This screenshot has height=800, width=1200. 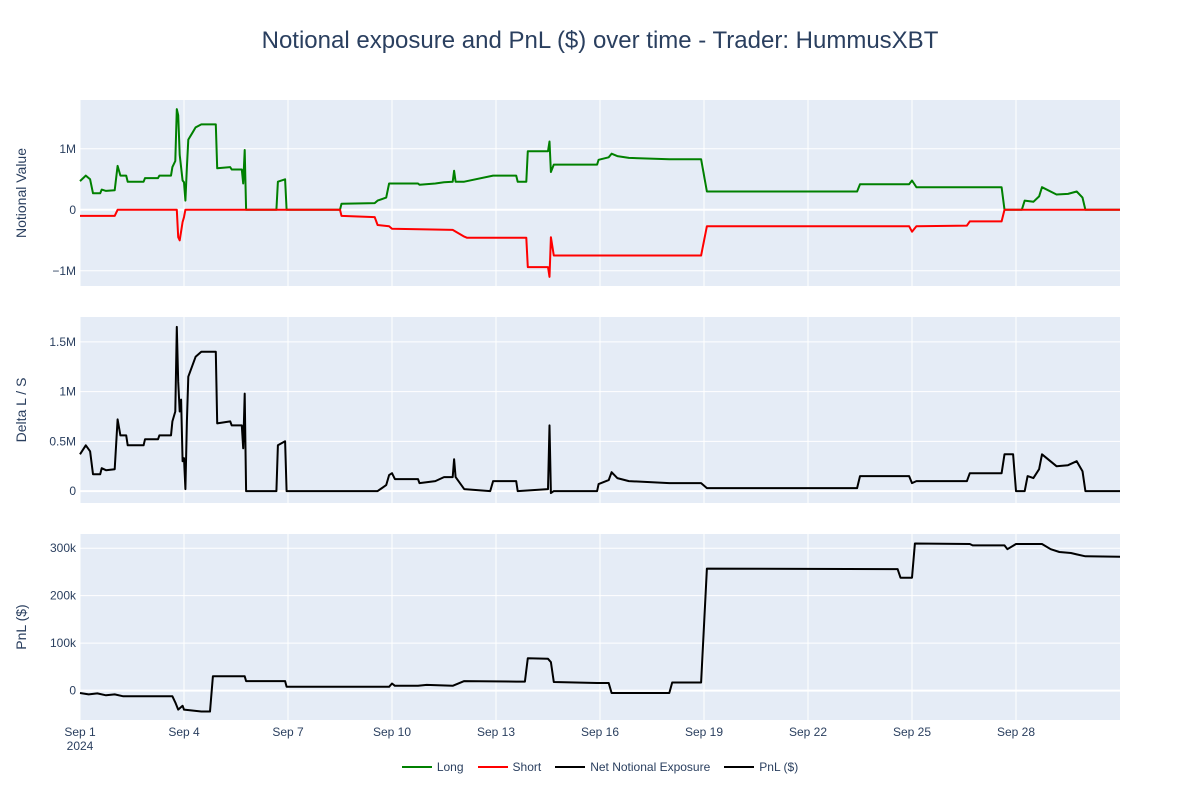 What do you see at coordinates (779, 767) in the screenshot?
I see `legend-label: PnL ($)` at bounding box center [779, 767].